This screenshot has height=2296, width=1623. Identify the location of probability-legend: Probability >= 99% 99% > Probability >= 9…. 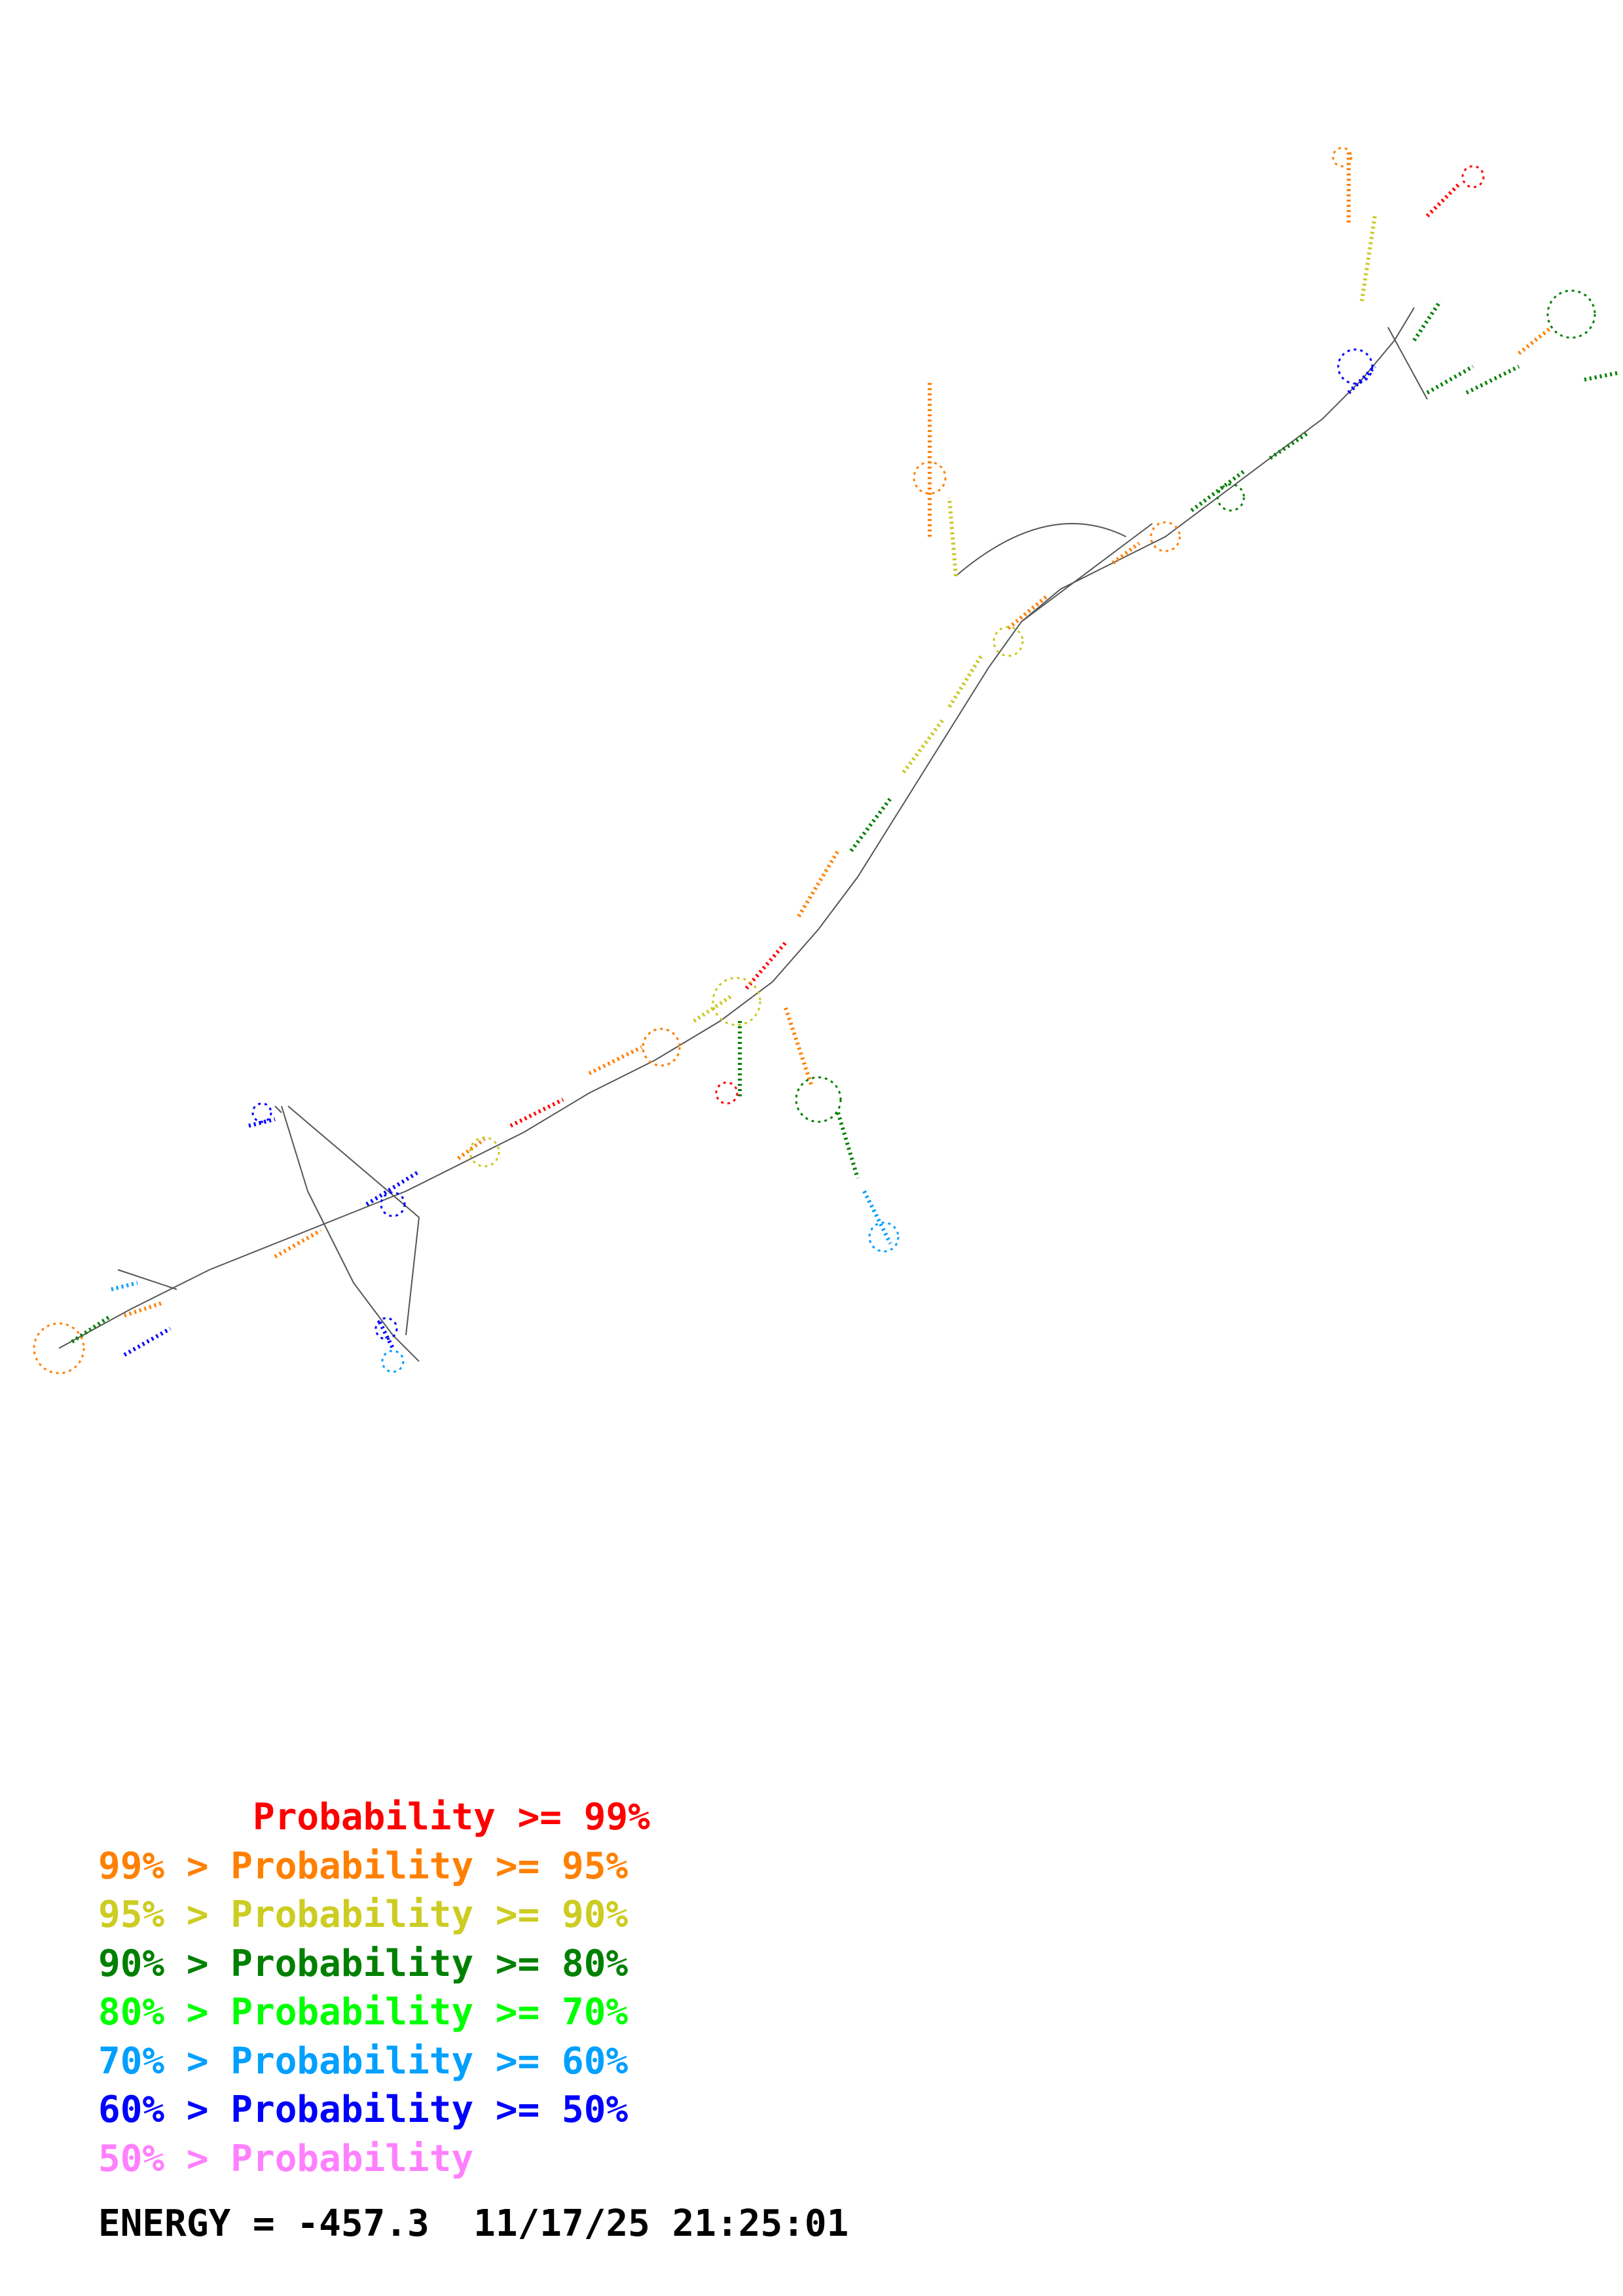
(374, 1988).